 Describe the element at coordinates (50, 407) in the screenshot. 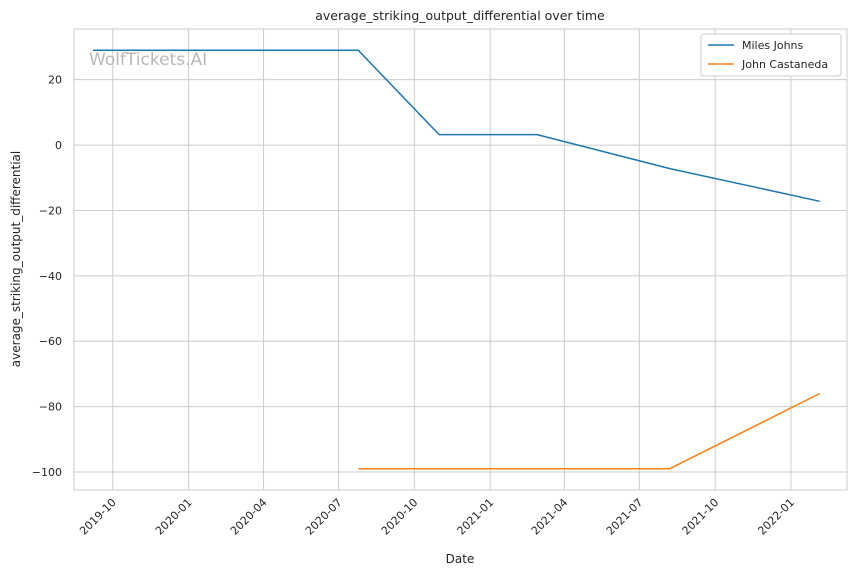

I see `y-tick-label--80: −80` at that location.